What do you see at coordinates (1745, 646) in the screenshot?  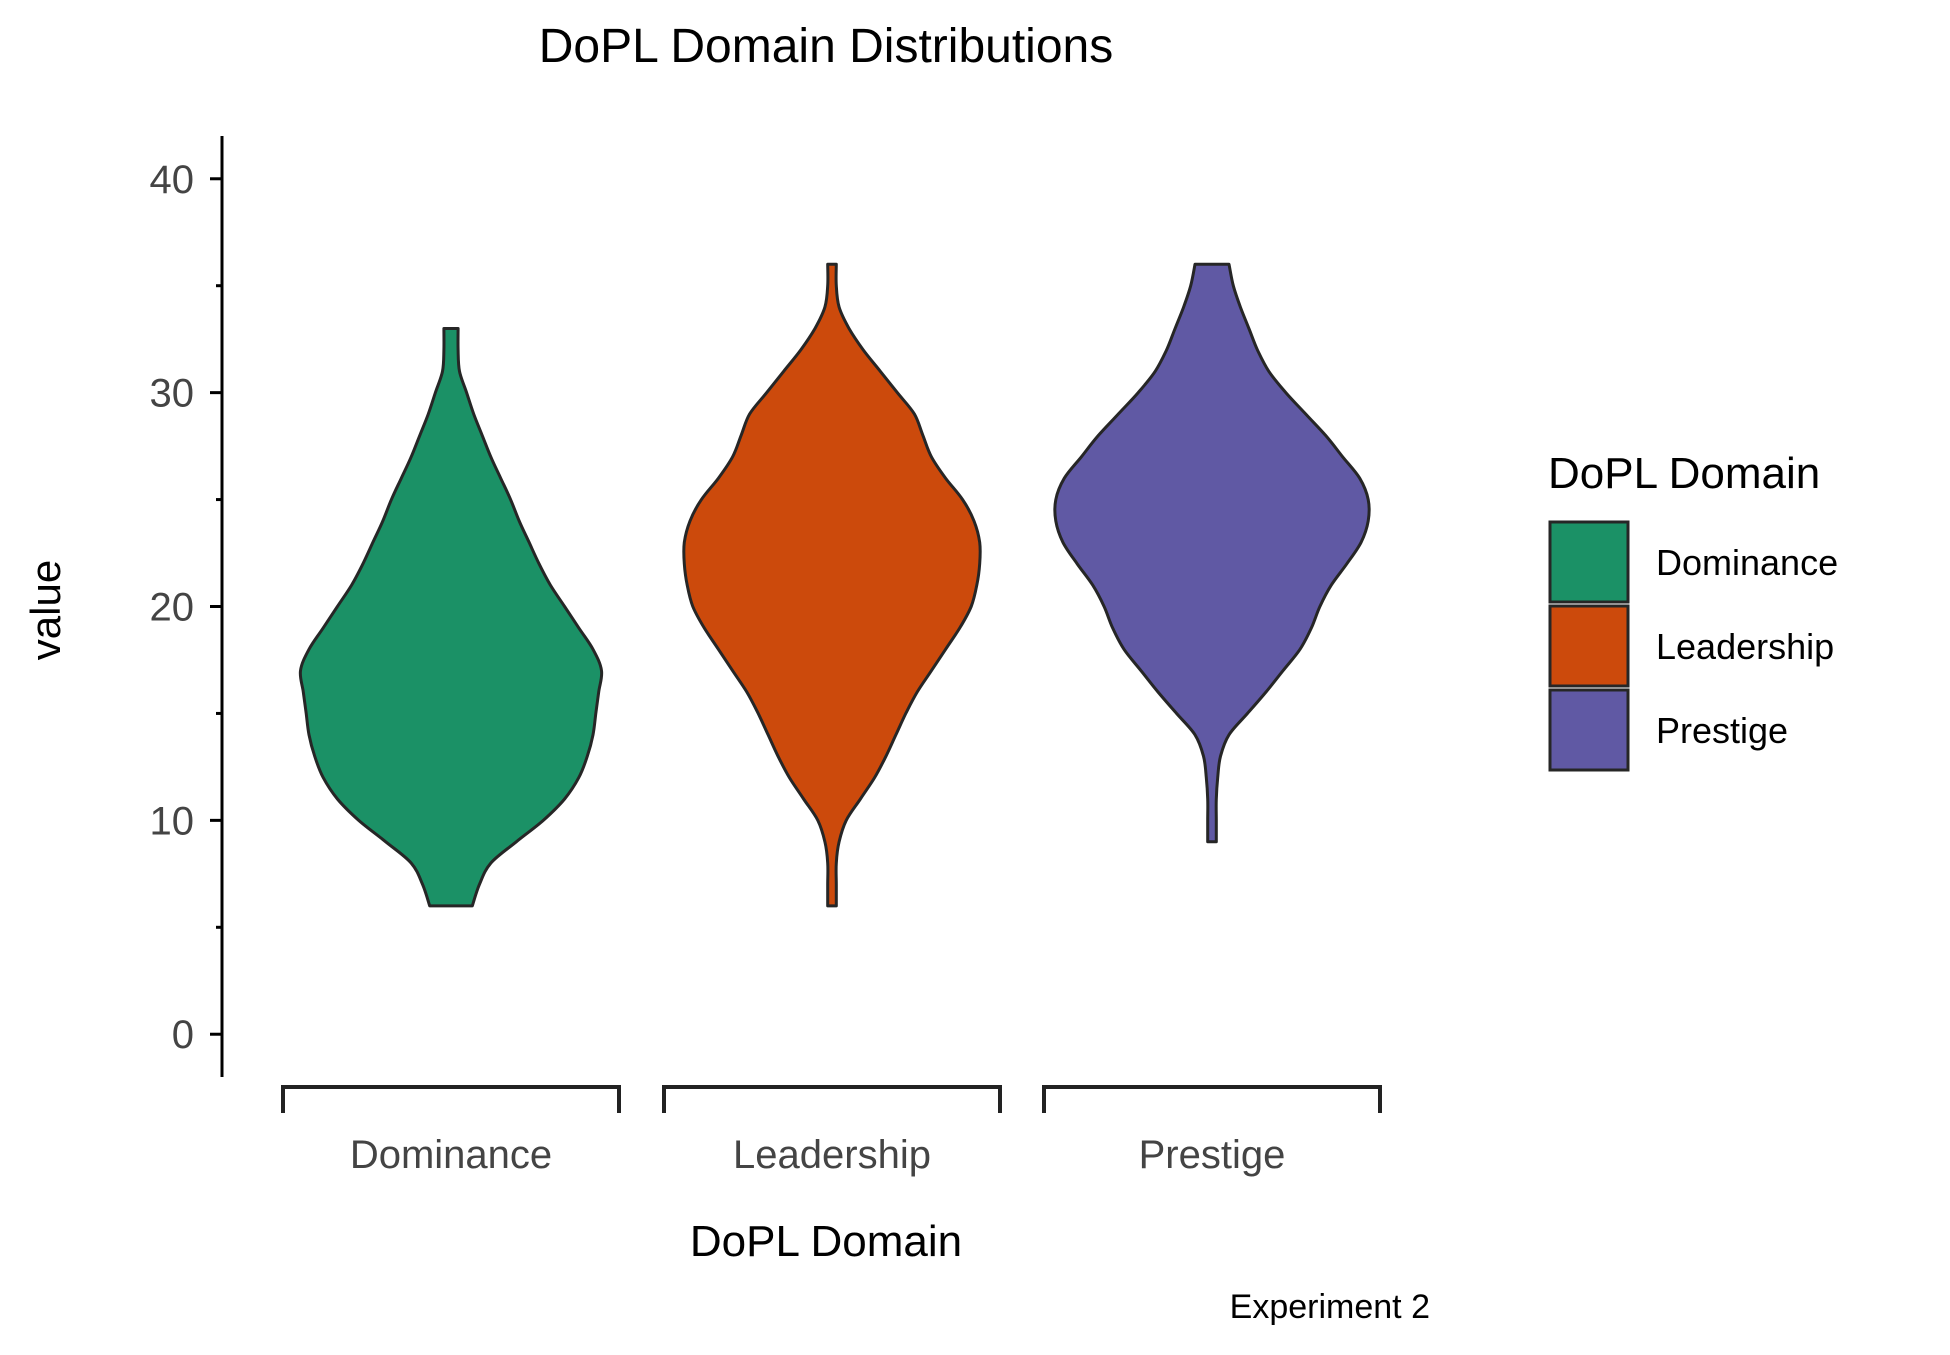 I see `legend-label-leadership: Leadership` at bounding box center [1745, 646].